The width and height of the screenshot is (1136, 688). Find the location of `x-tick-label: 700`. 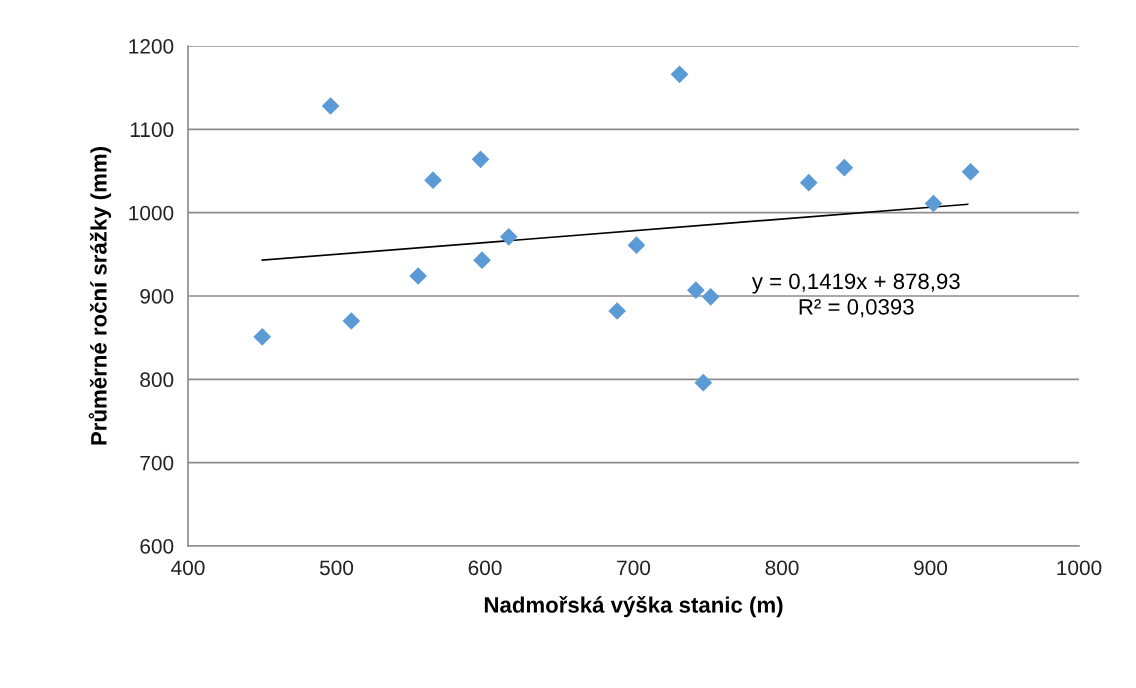

x-tick-label: 700 is located at coordinates (634, 568).